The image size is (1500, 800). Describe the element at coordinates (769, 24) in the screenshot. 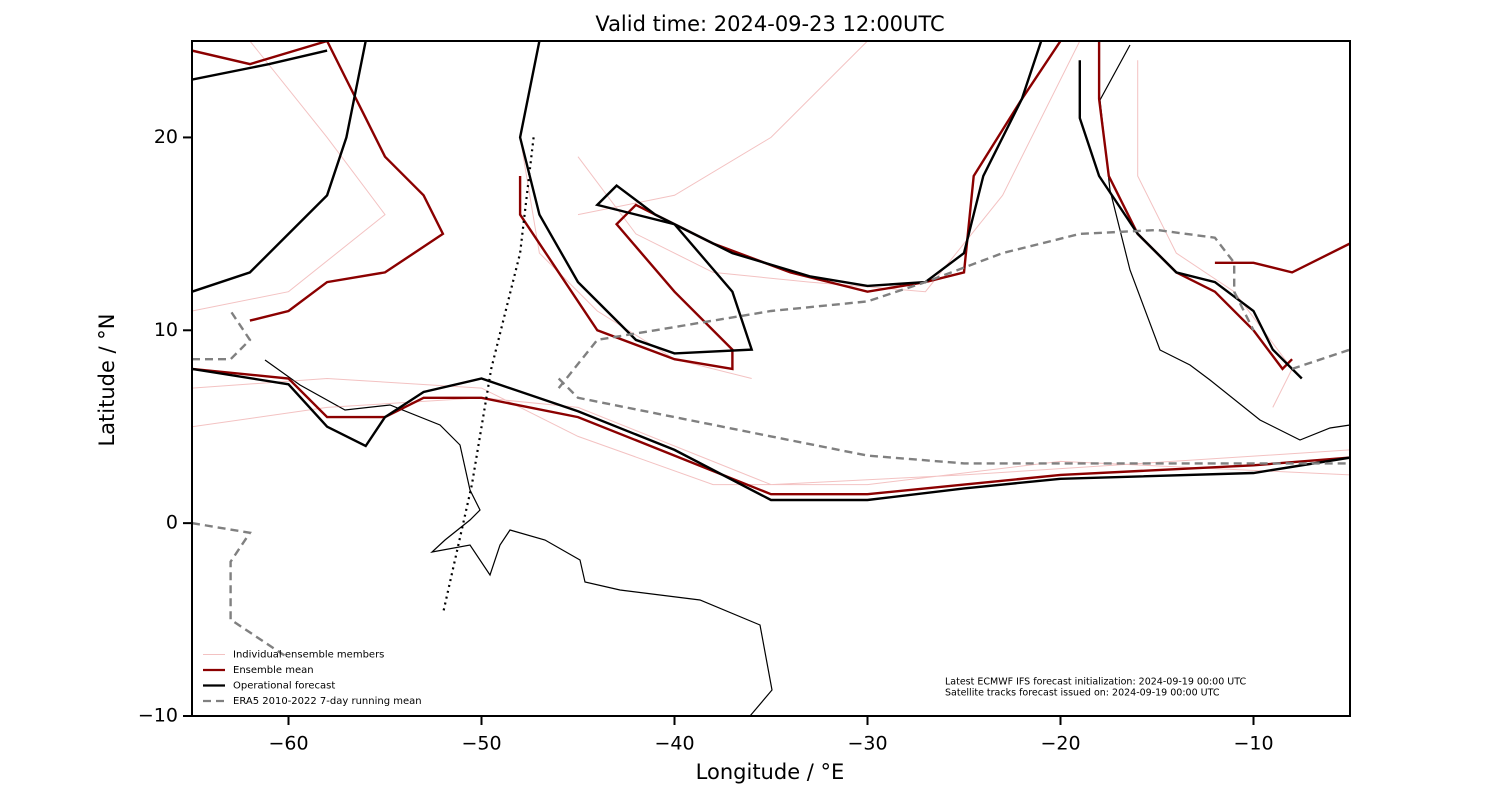

I see `chart-title: Valid time: 2024-09-23 12:00UTC` at that location.